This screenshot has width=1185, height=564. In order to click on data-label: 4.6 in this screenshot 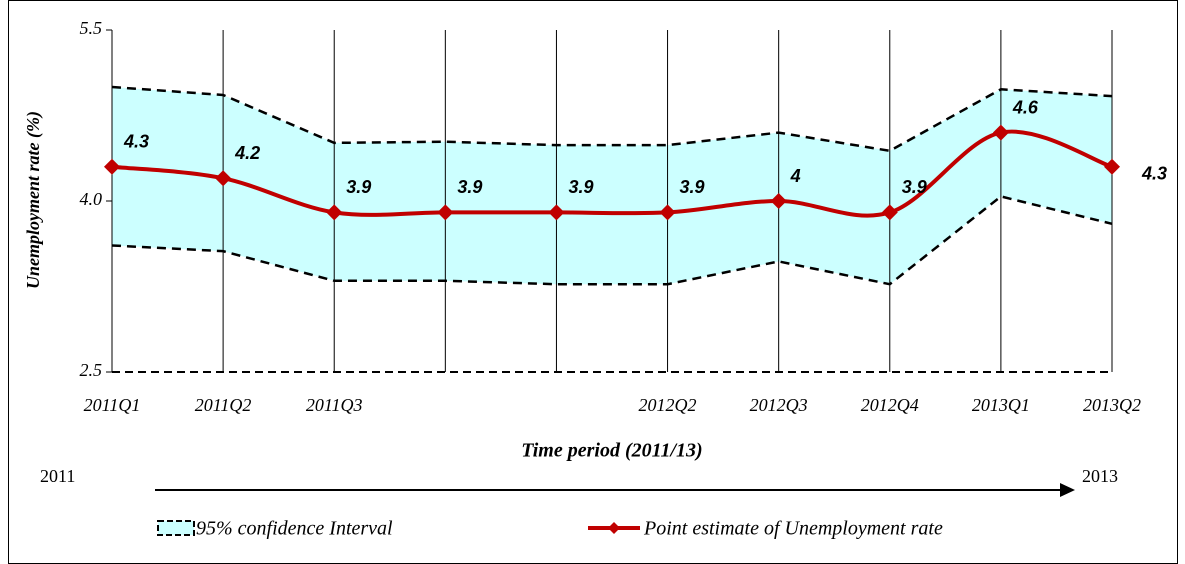, I will do `click(1025, 107)`.